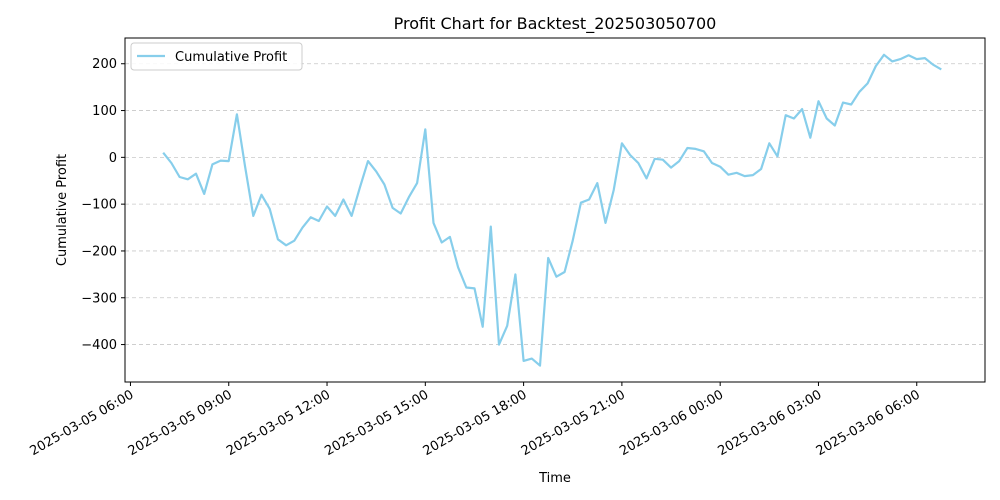  Describe the element at coordinates (231, 57) in the screenshot. I see `legend-label: Cumulative Profit` at that location.